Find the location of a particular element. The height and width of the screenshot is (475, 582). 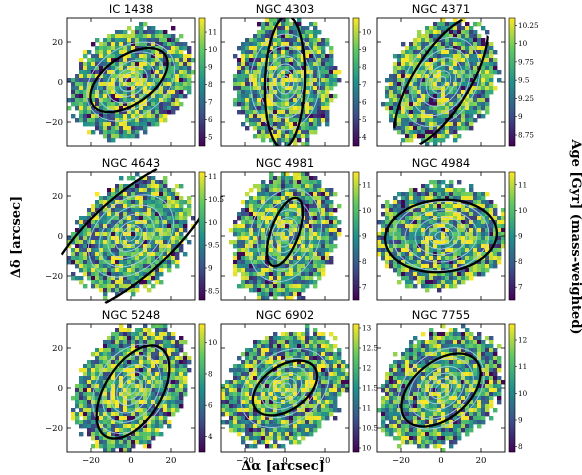

panel-title: IC 1438 is located at coordinates (131, 9).